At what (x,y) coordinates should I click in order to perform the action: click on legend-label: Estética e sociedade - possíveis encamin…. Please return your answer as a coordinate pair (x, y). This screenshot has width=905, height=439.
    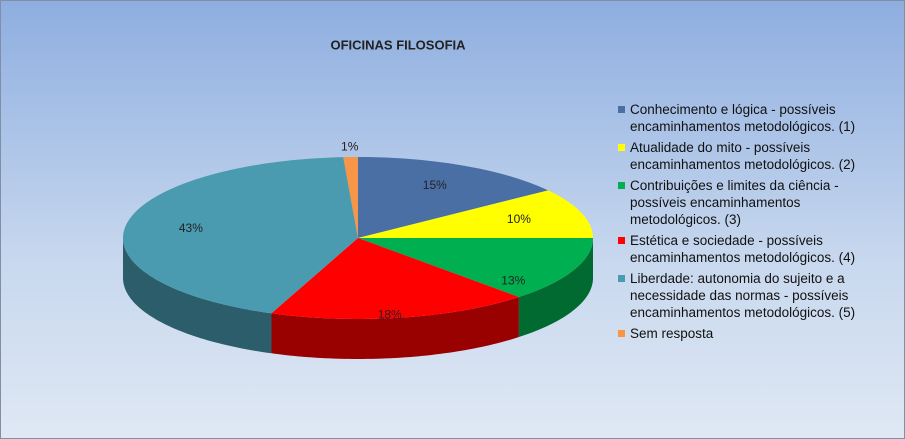
    Looking at the image, I should click on (743, 249).